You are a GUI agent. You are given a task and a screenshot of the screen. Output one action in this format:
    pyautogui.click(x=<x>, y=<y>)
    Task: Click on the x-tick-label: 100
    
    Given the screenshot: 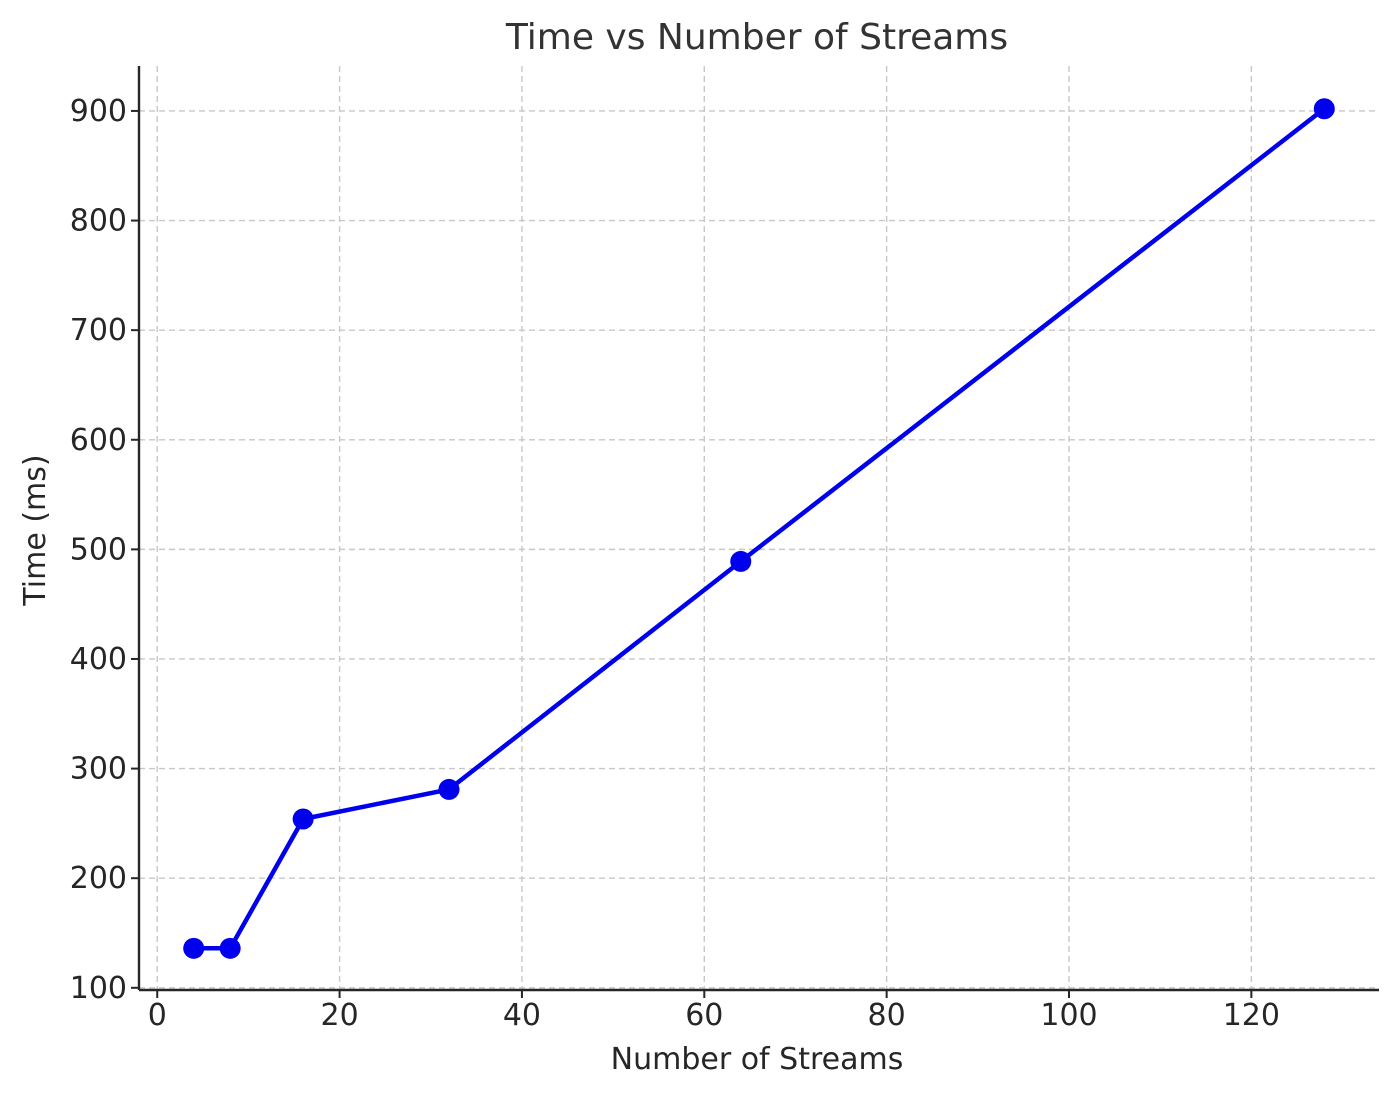 What is the action you would take?
    pyautogui.click(x=1068, y=1015)
    